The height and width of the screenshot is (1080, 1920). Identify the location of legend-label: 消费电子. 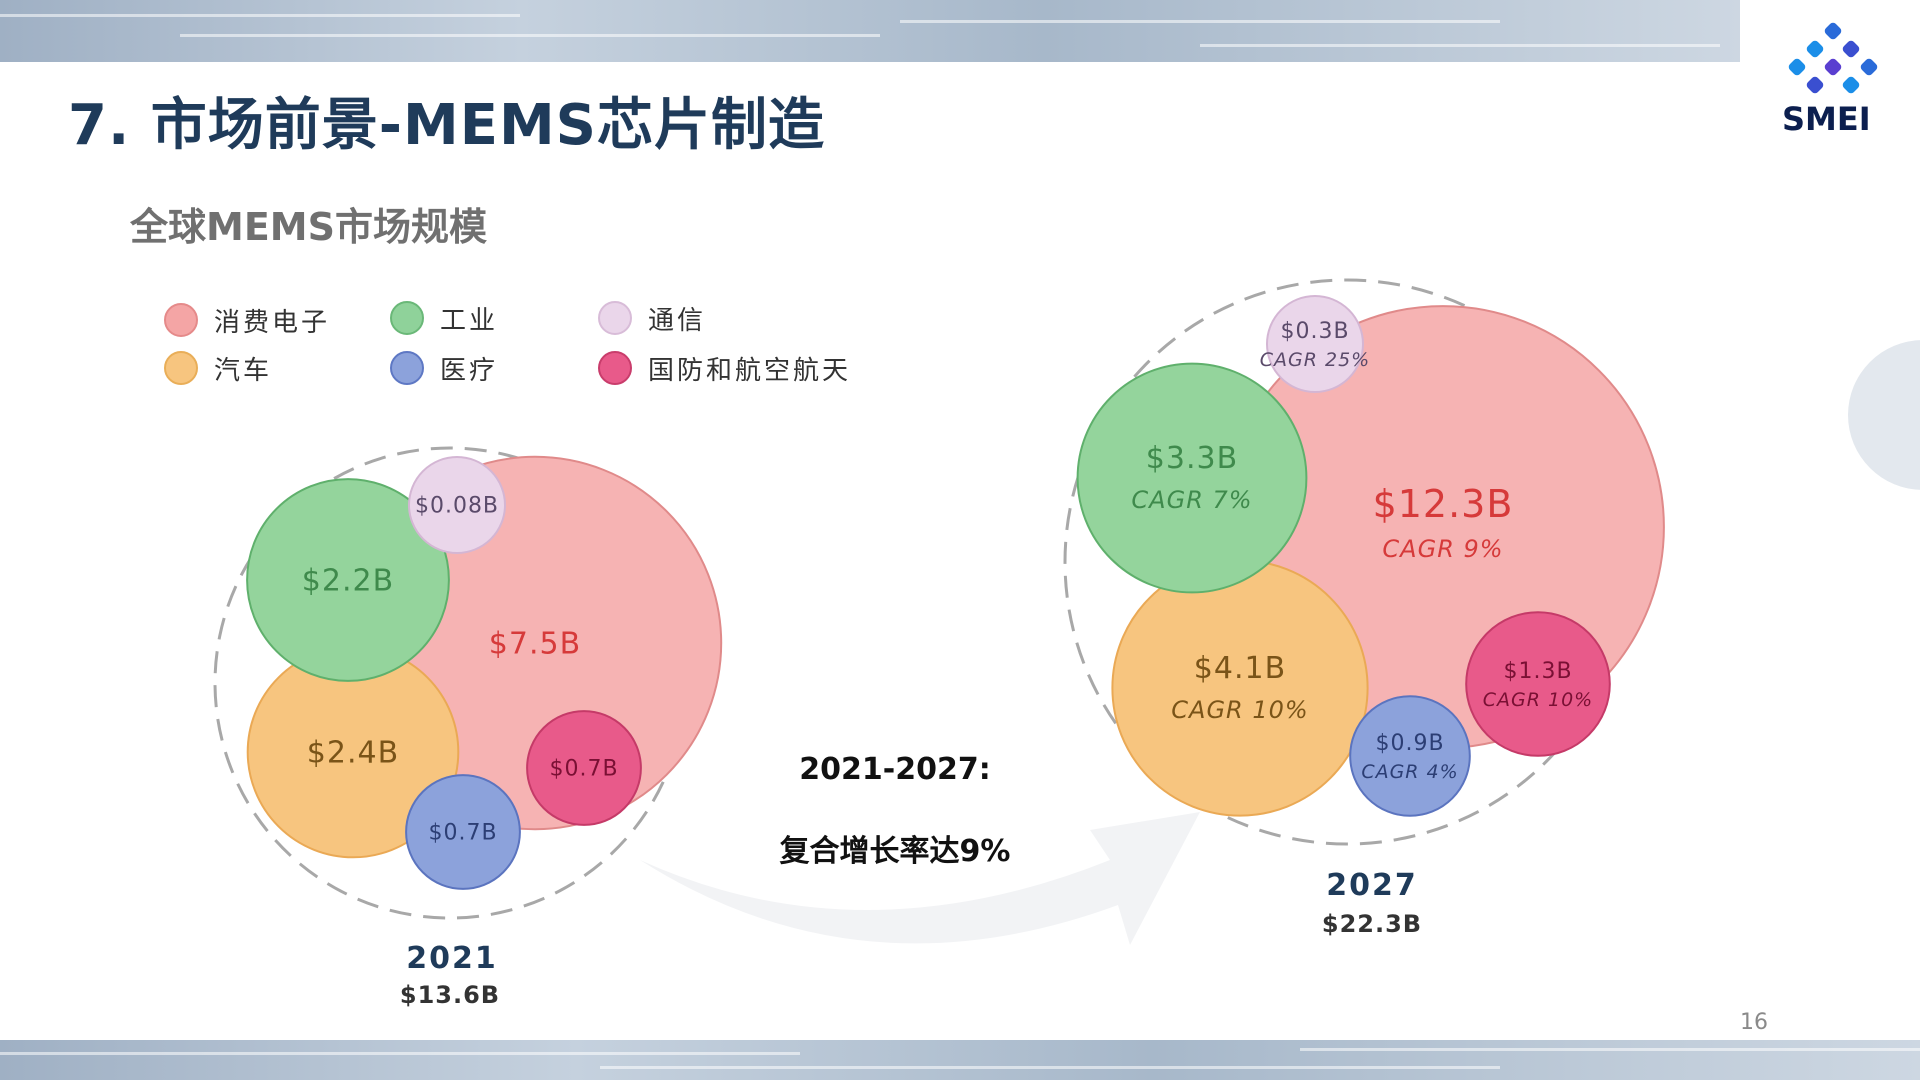
(272, 322).